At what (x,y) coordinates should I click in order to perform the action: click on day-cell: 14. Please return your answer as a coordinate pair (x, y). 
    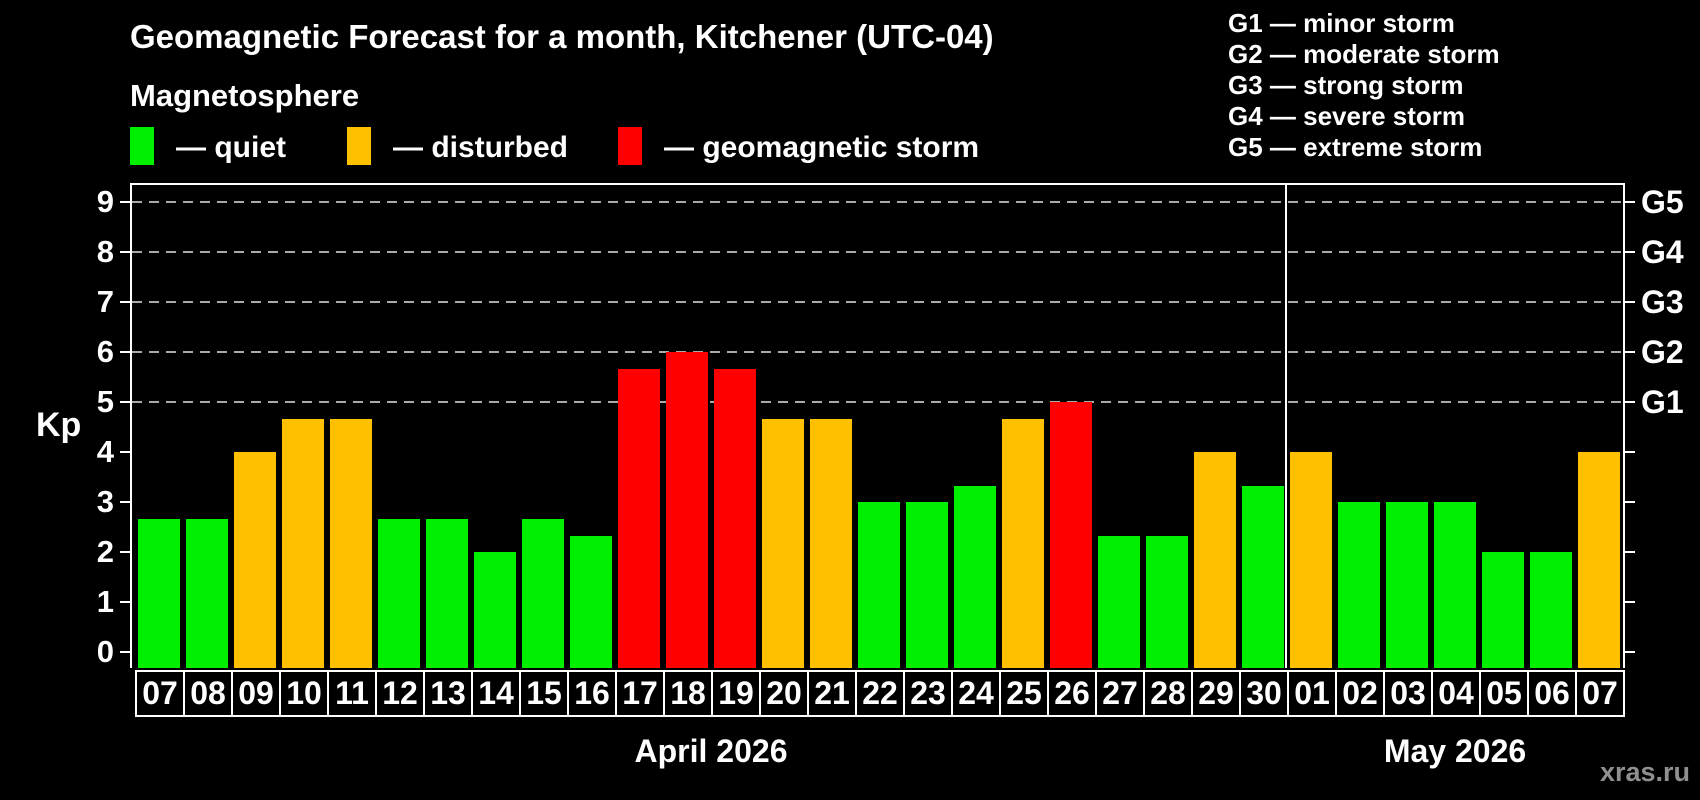
    Looking at the image, I should click on (496, 693).